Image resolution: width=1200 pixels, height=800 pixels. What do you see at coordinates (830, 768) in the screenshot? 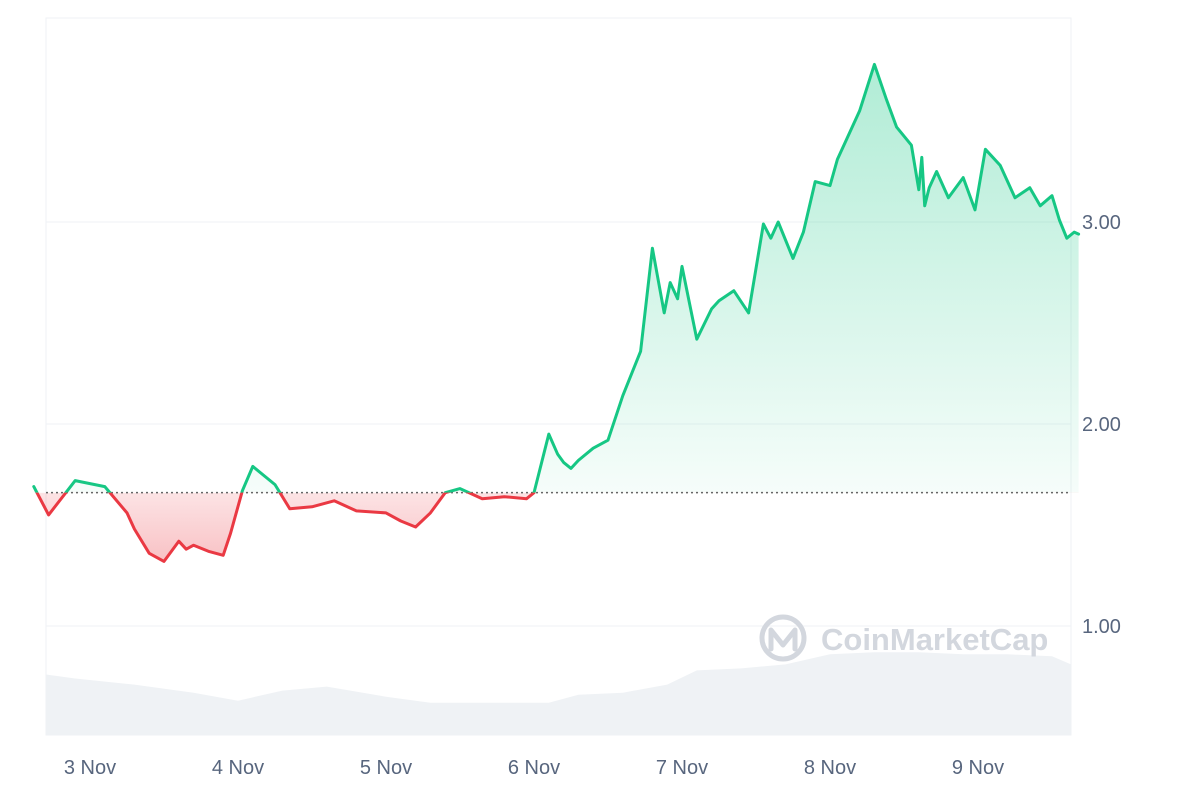
I see `x-tick-label: 8 Nov` at bounding box center [830, 768].